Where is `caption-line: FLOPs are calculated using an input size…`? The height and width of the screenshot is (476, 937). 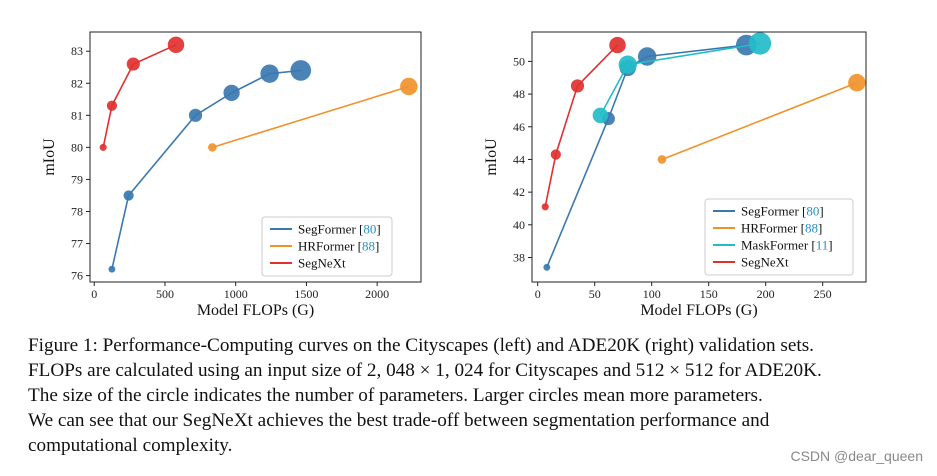 caption-line: FLOPs are calculated using an input size… is located at coordinates (425, 370).